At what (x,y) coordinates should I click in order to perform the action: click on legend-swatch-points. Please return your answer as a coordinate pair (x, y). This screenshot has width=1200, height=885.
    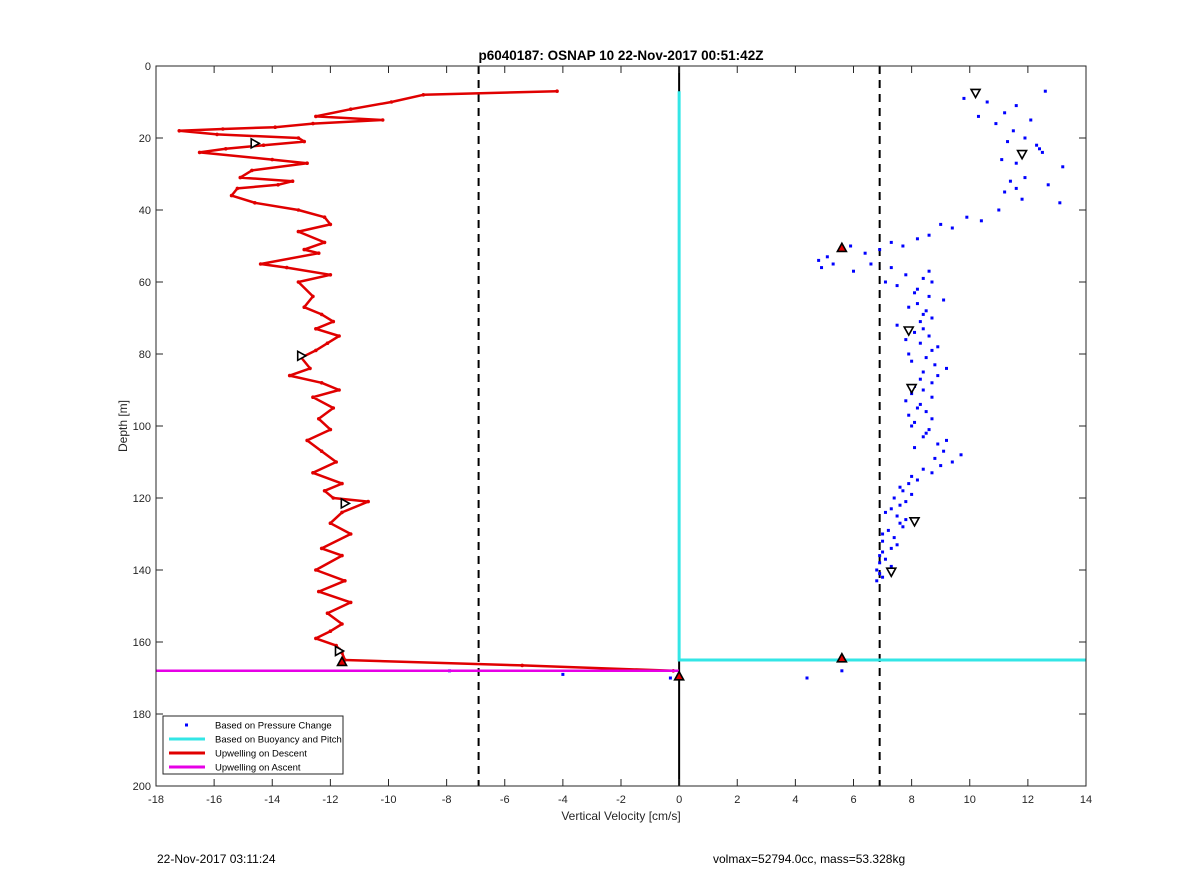
    Looking at the image, I should click on (186, 725).